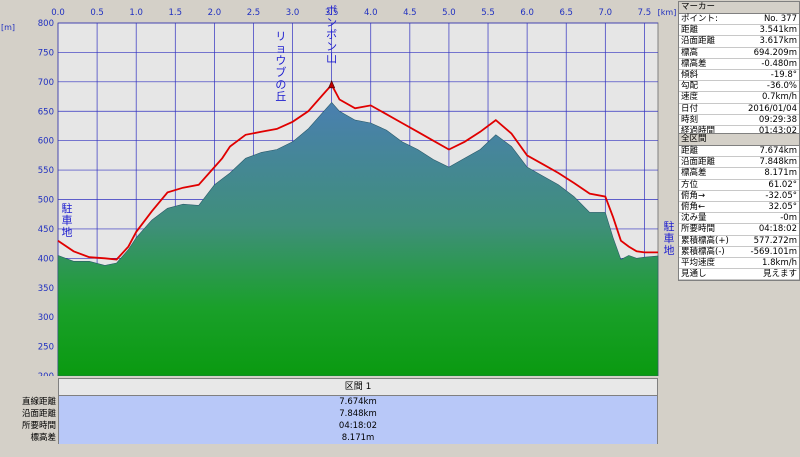  Describe the element at coordinates (778, 41) in the screenshot. I see `marker-panel-value: 3.617km` at that location.